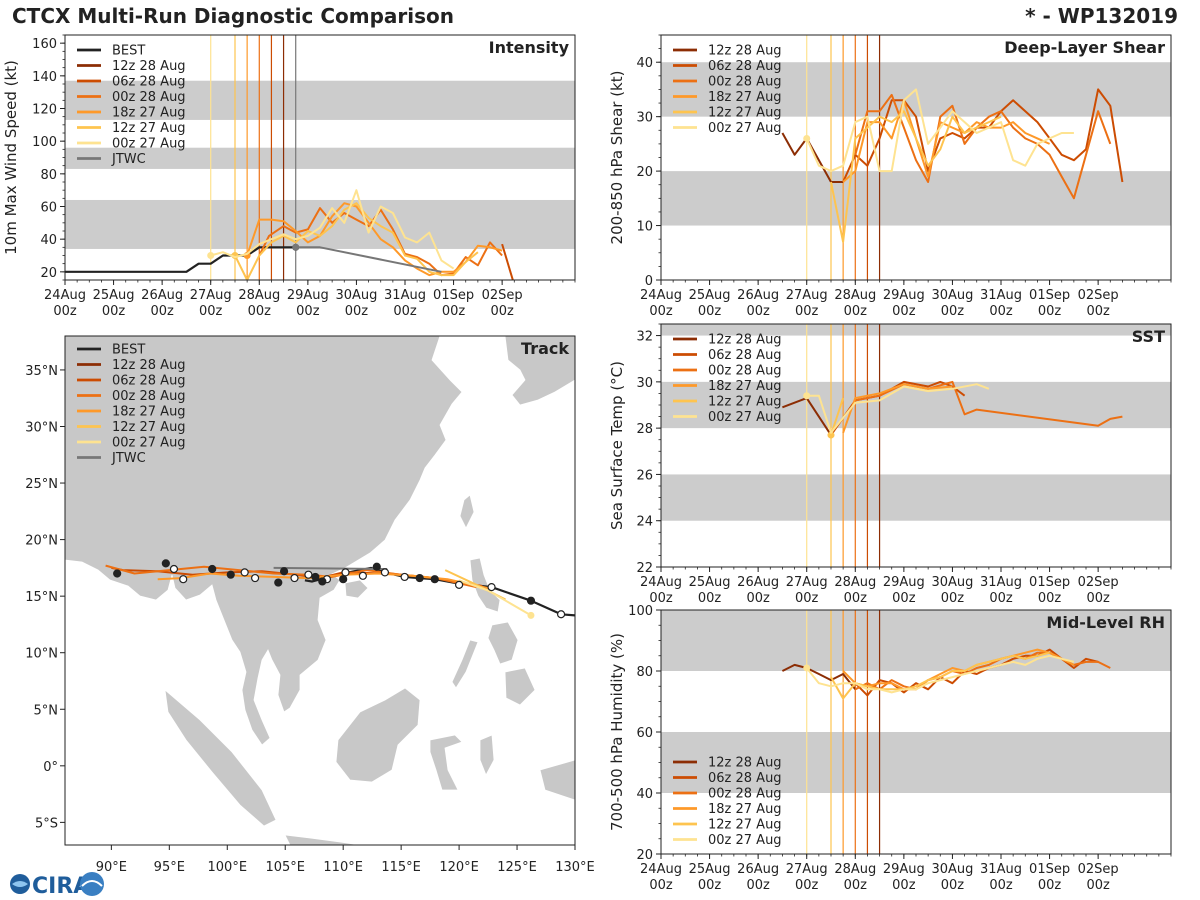  What do you see at coordinates (1098, 869) in the screenshot?
I see `rh-xtick-day: 02Sep` at bounding box center [1098, 869].